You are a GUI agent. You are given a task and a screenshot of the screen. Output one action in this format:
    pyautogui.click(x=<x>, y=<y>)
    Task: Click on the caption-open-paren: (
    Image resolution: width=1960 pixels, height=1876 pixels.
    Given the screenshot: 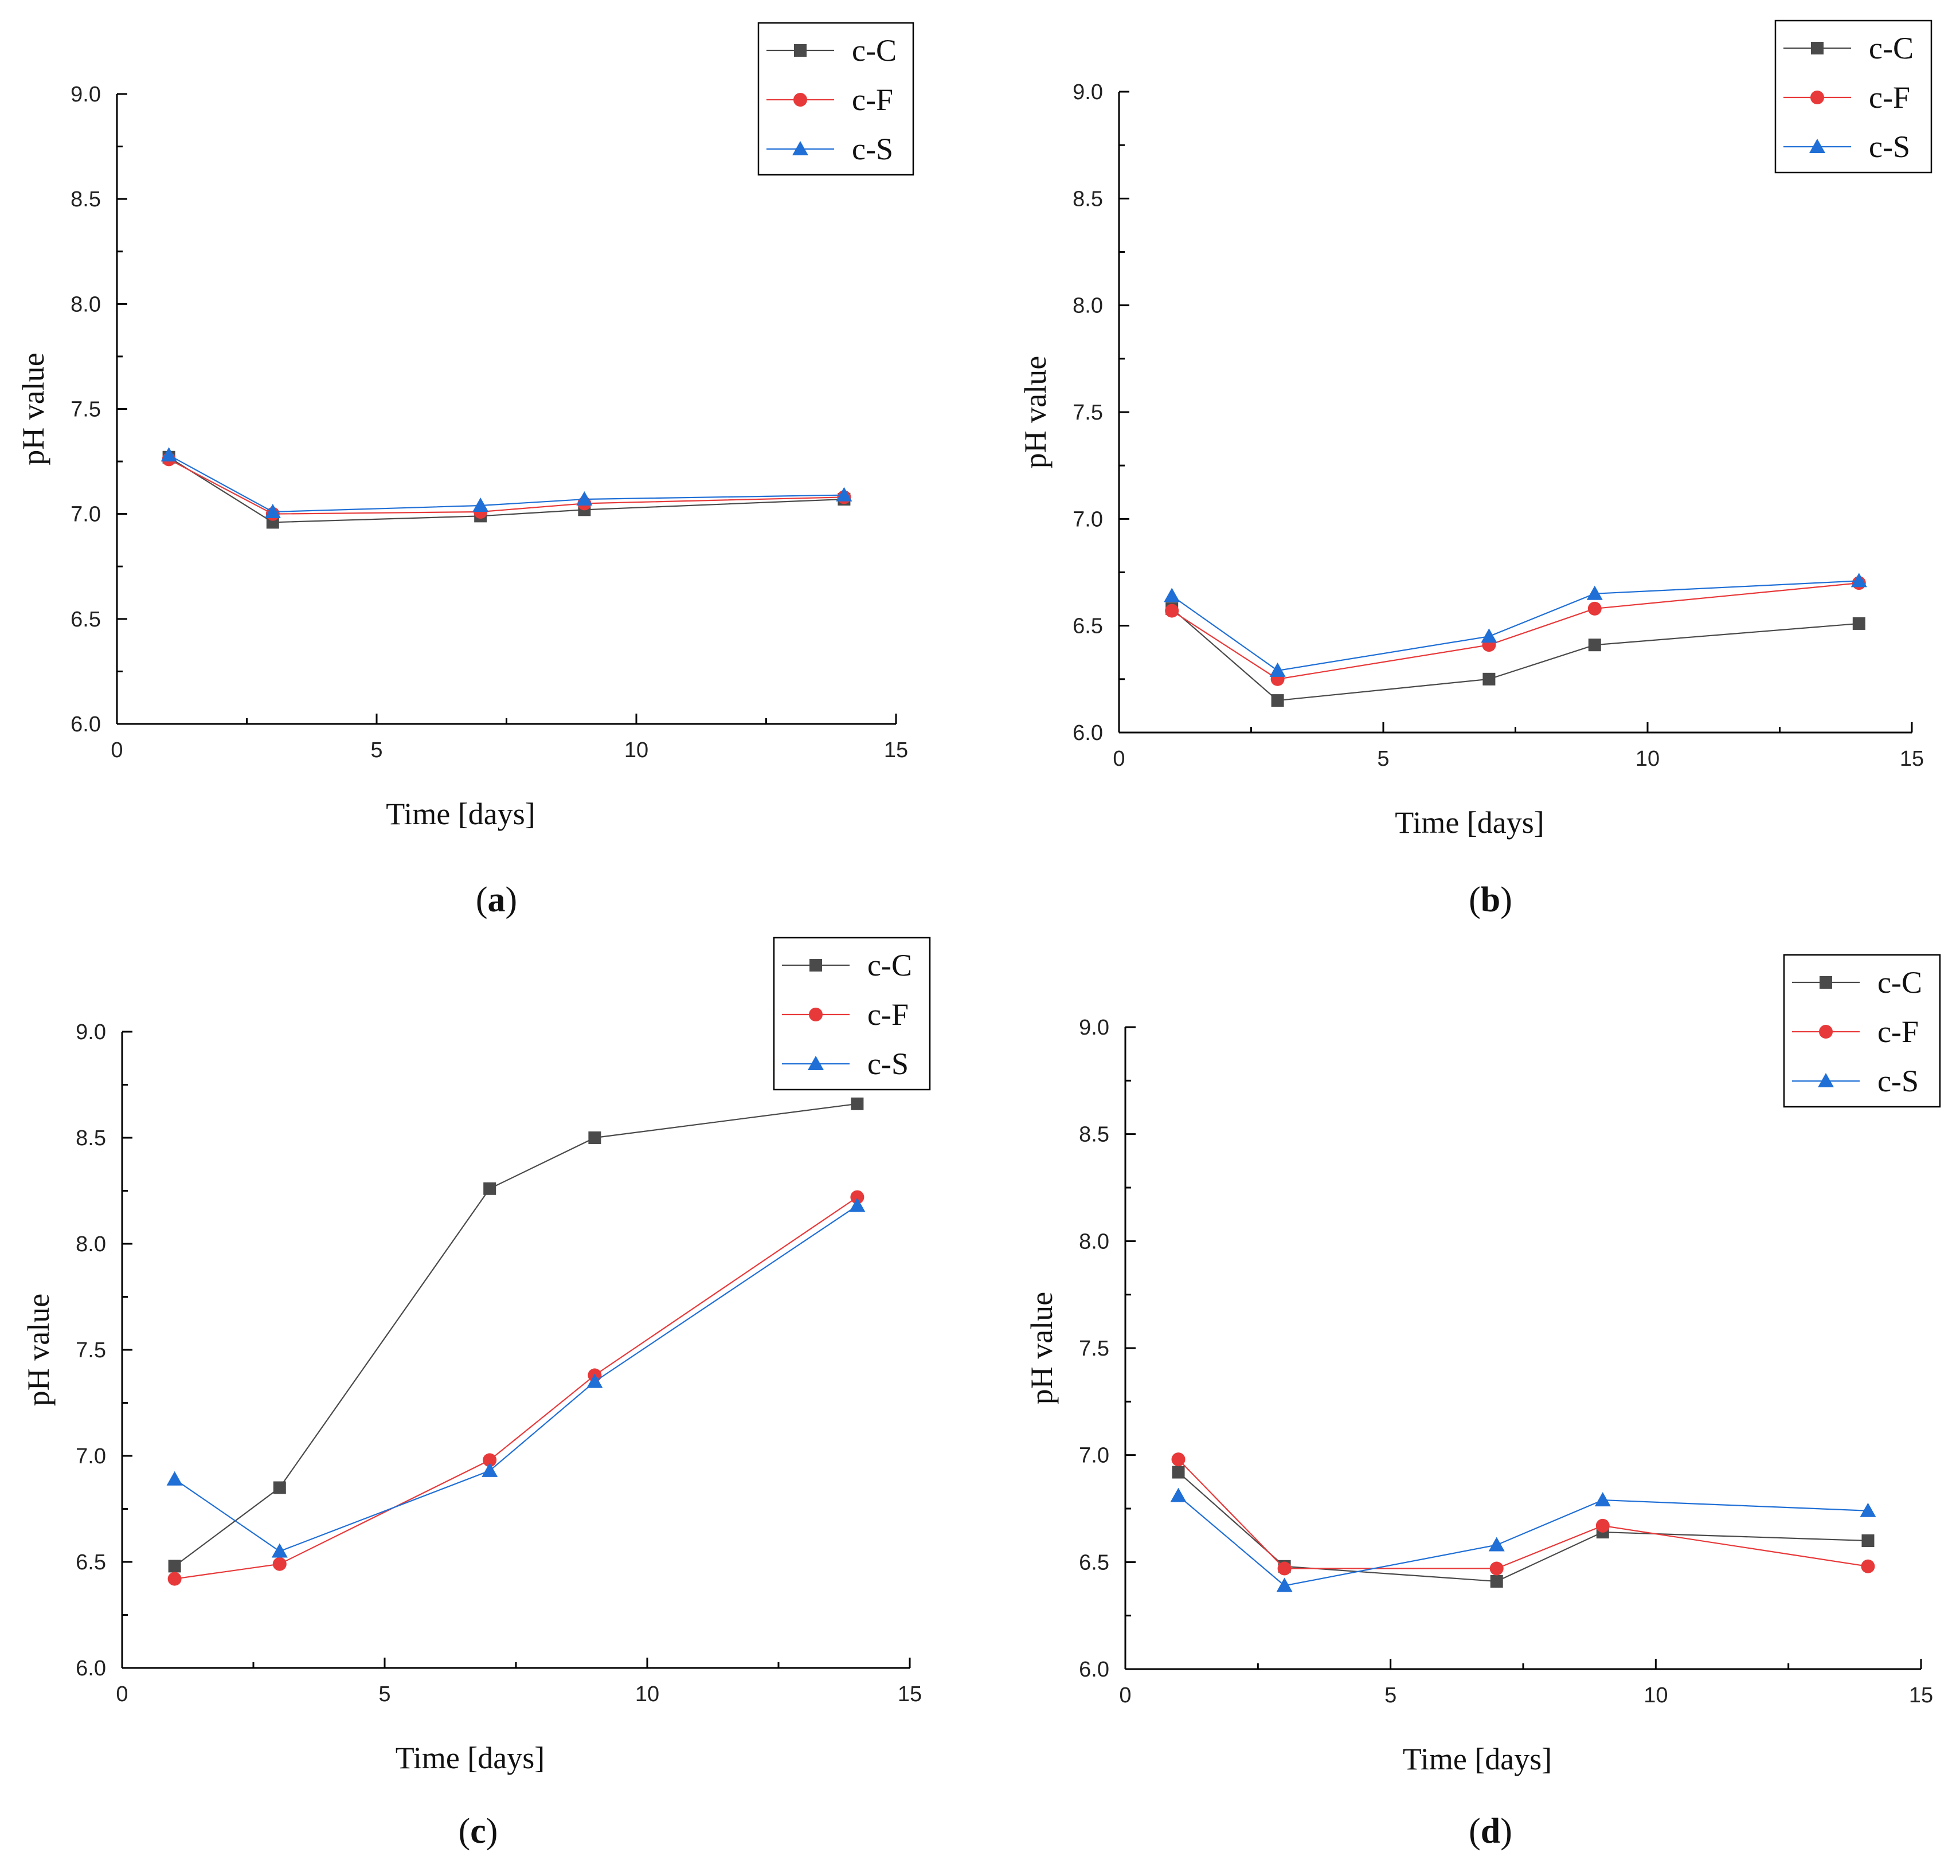 What is the action you would take?
    pyautogui.click(x=465, y=1832)
    